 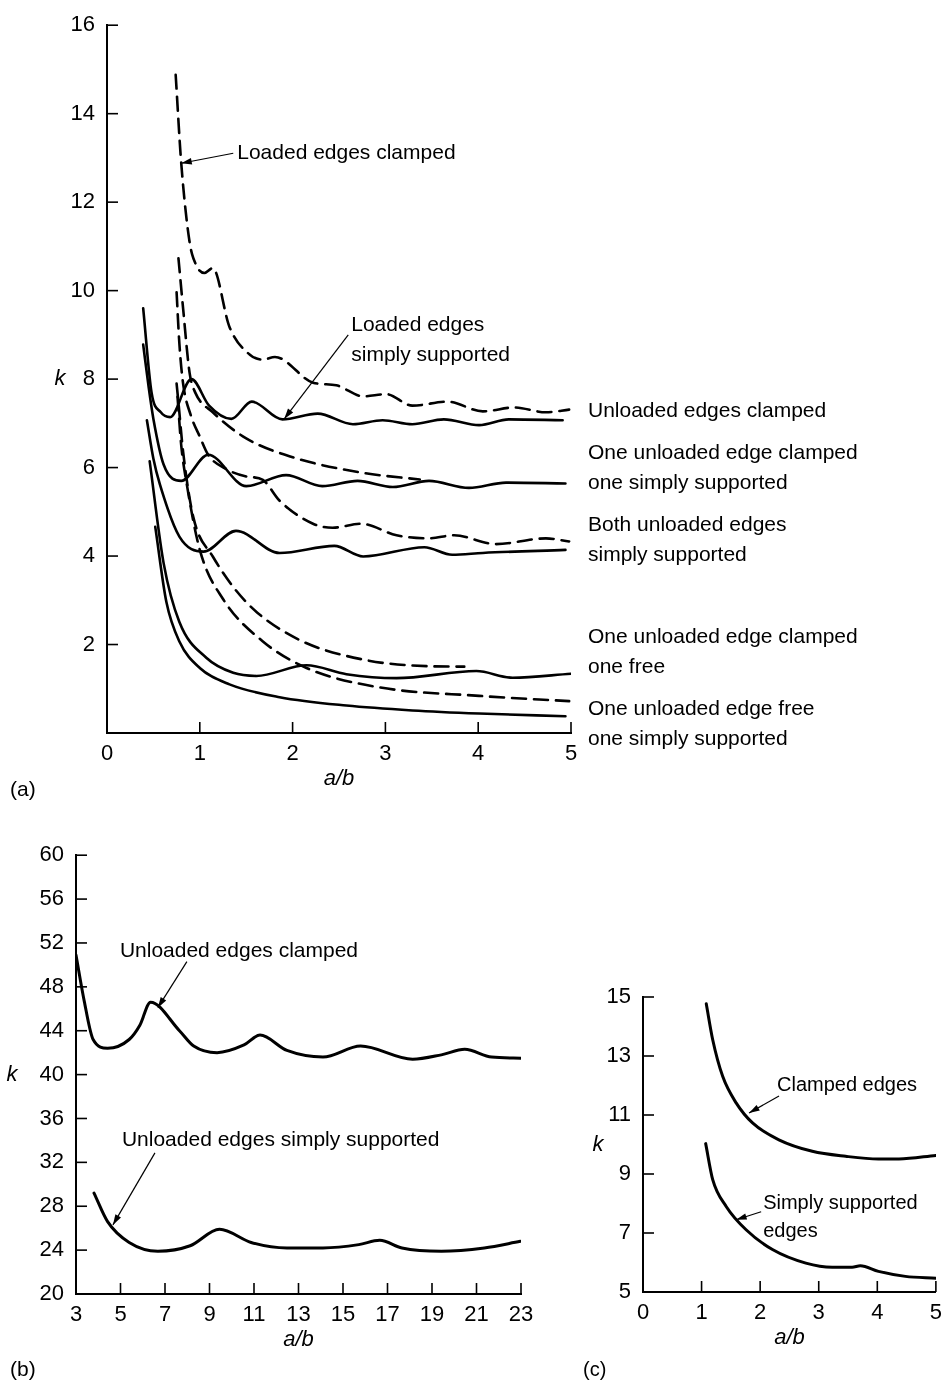 I want to click on x-tick-label: 21, so click(x=476, y=1314).